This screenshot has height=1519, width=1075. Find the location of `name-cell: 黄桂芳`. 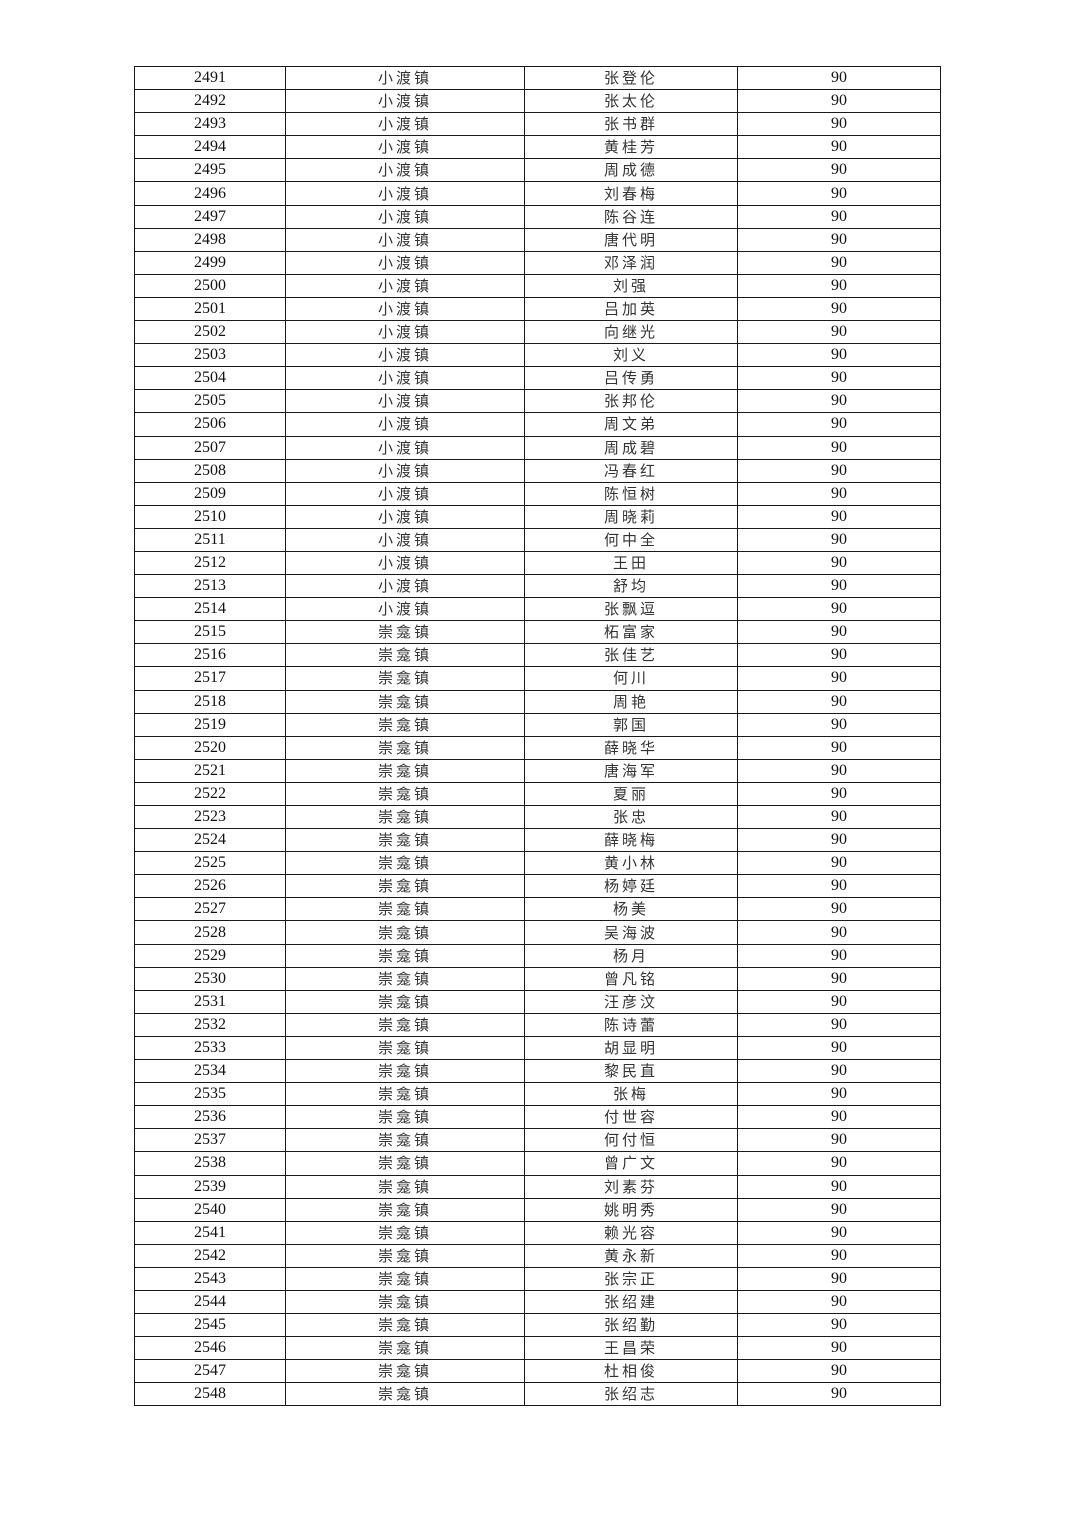

name-cell: 黄桂芳 is located at coordinates (631, 147).